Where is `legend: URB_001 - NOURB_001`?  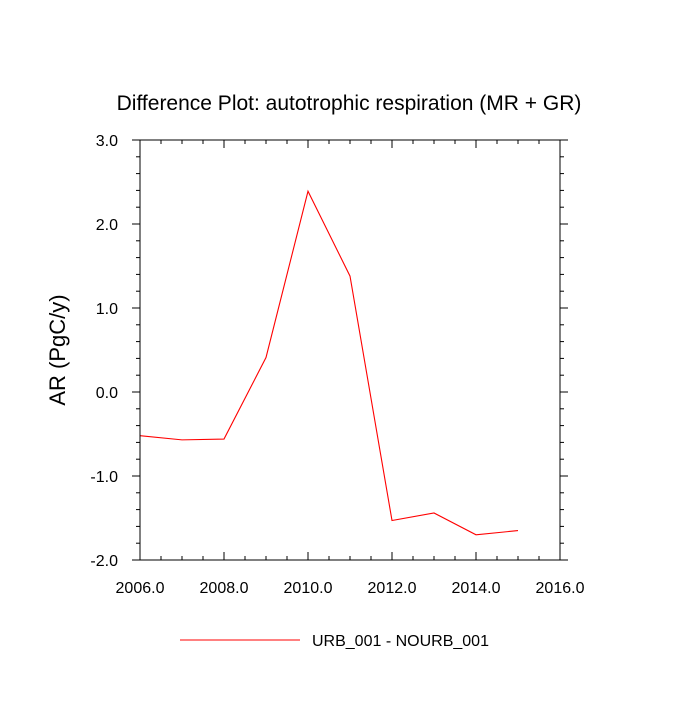
legend: URB_001 - NOURB_001 is located at coordinates (334, 641).